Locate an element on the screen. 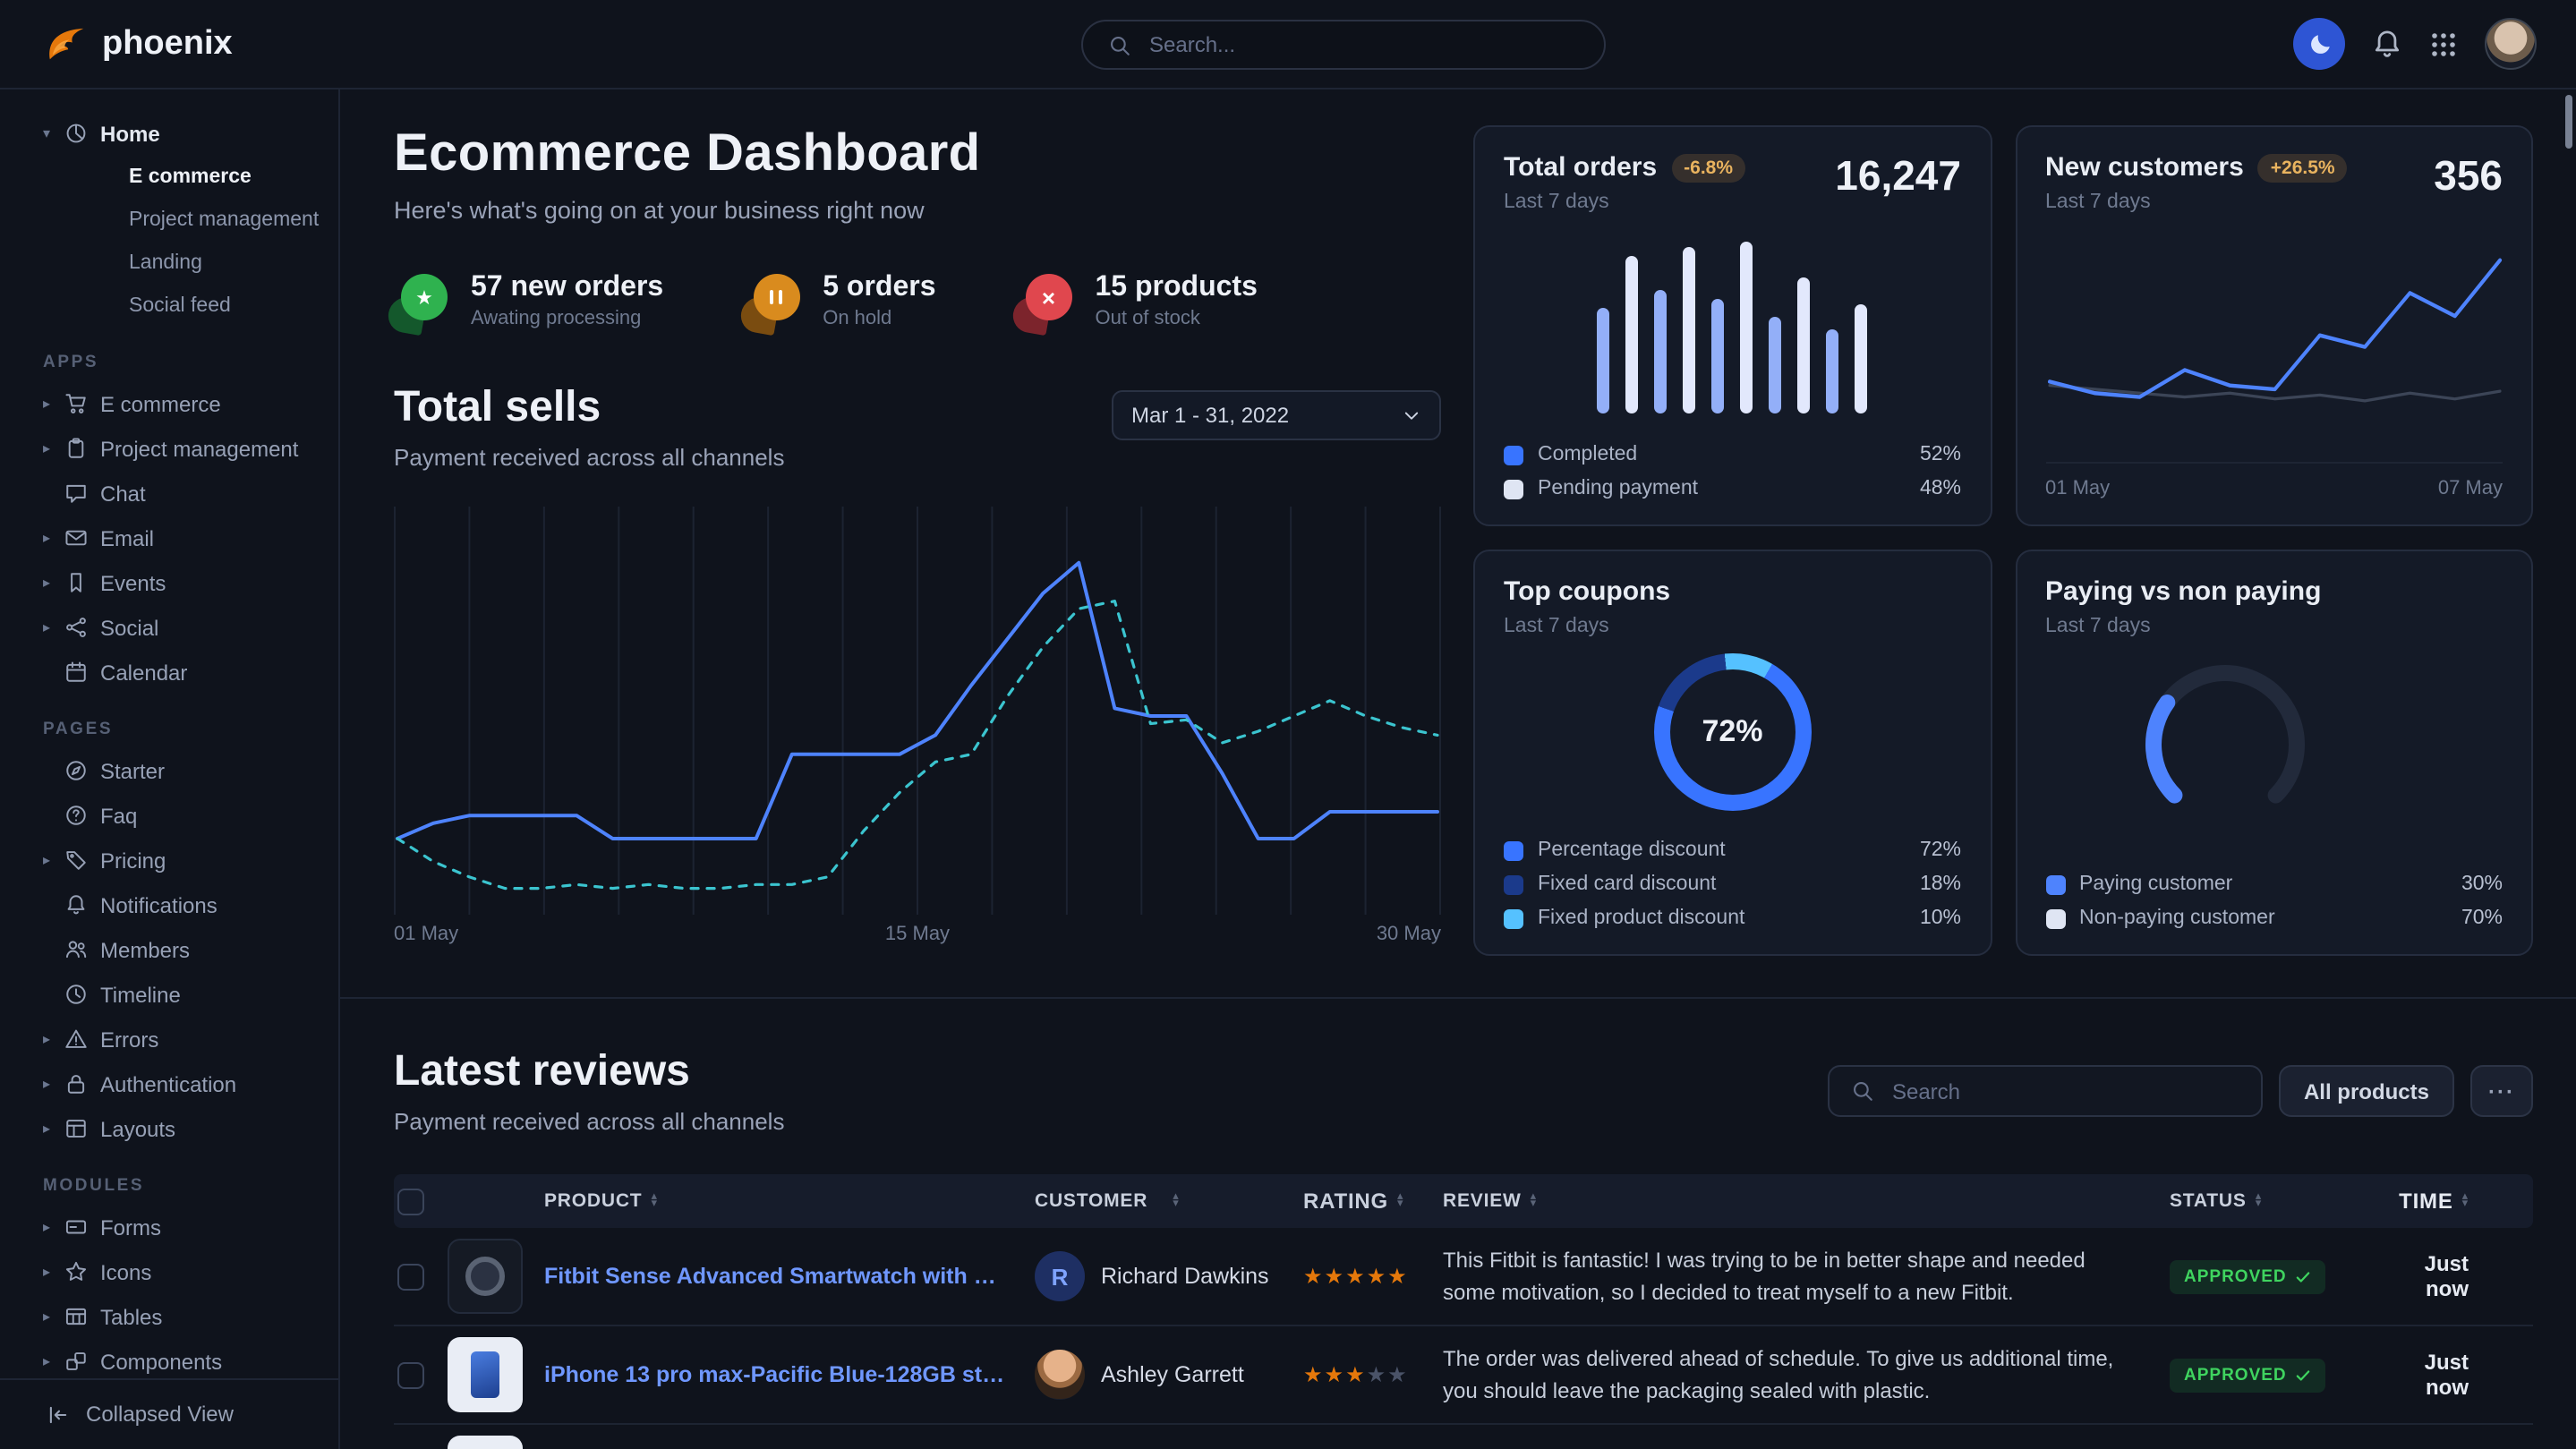 Image resolution: width=2576 pixels, height=1449 pixels. cart-icon is located at coordinates (76, 403).